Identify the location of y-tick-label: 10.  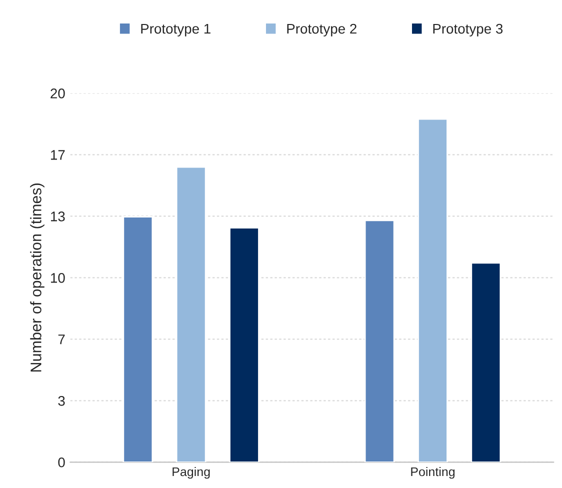
(58, 278).